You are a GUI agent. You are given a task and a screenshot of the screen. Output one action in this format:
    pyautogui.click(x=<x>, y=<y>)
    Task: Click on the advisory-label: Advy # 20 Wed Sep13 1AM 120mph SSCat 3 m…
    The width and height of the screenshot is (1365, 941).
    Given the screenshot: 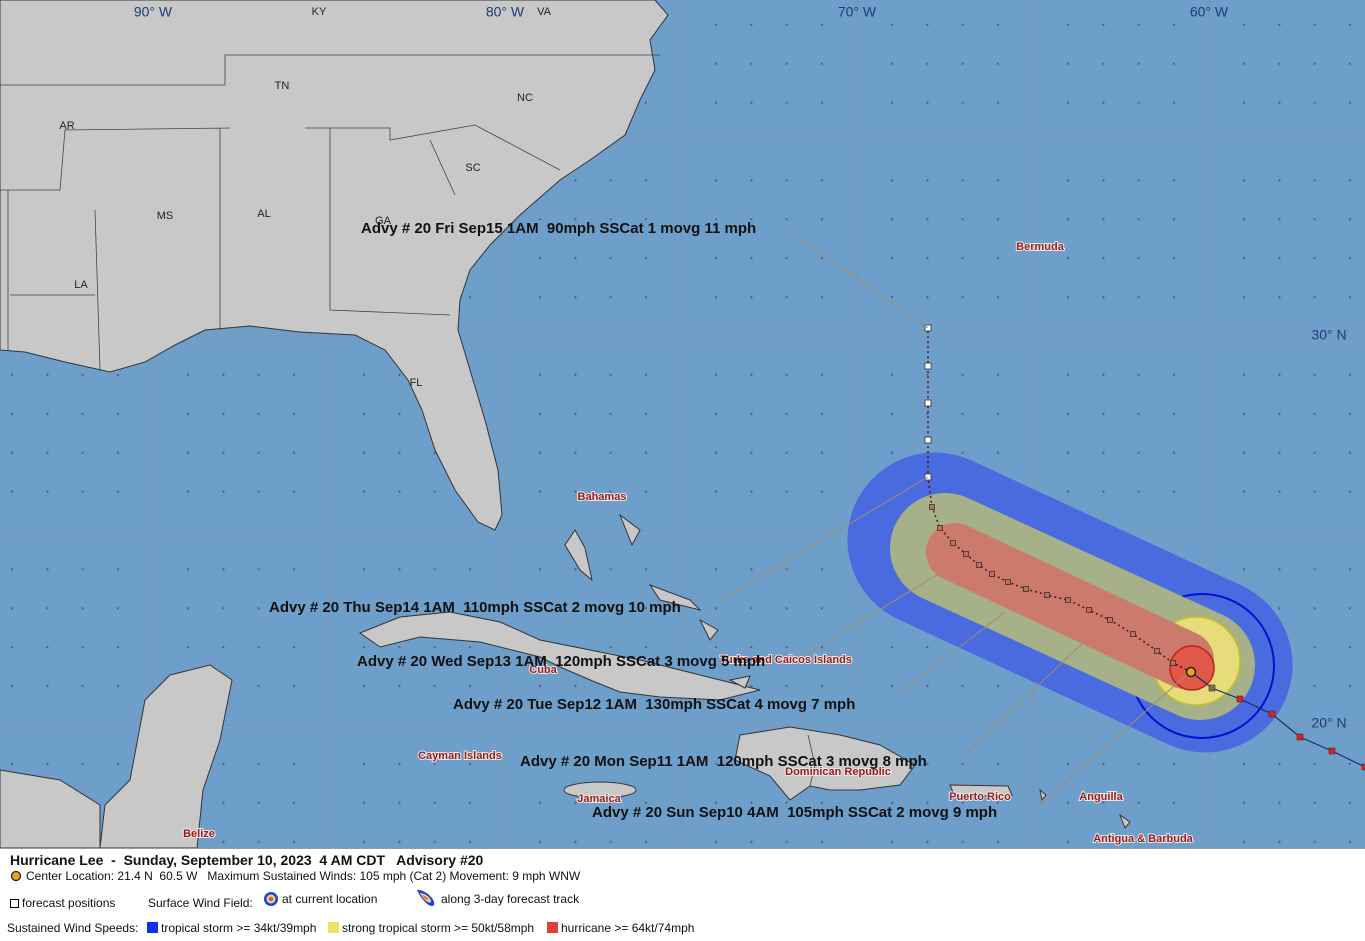 What is the action you would take?
    pyautogui.click(x=561, y=661)
    